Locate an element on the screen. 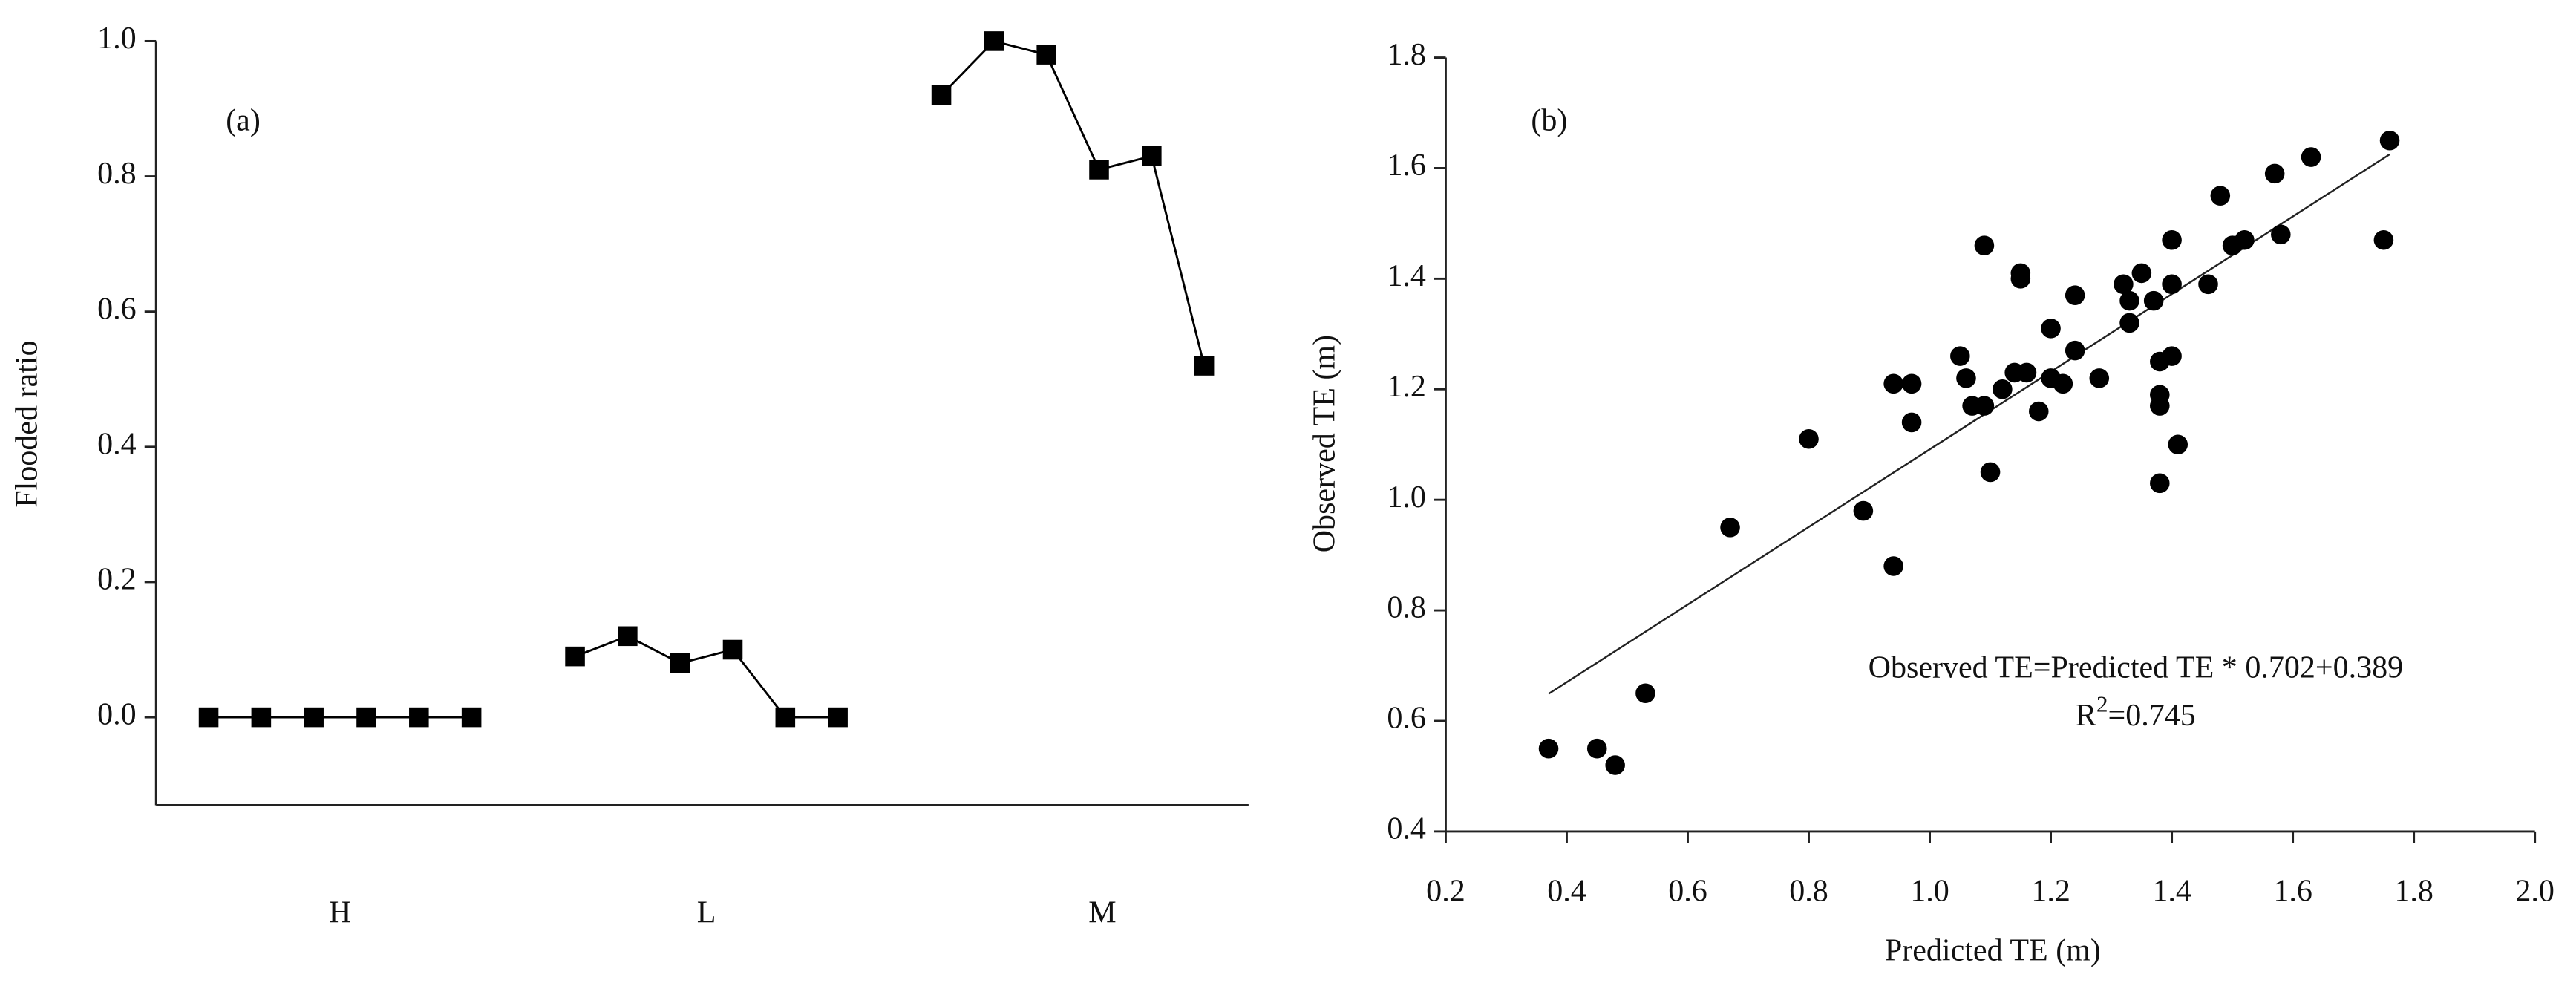 Image resolution: width=2576 pixels, height=986 pixels. x-tick-label: 1.0 is located at coordinates (1930, 892).